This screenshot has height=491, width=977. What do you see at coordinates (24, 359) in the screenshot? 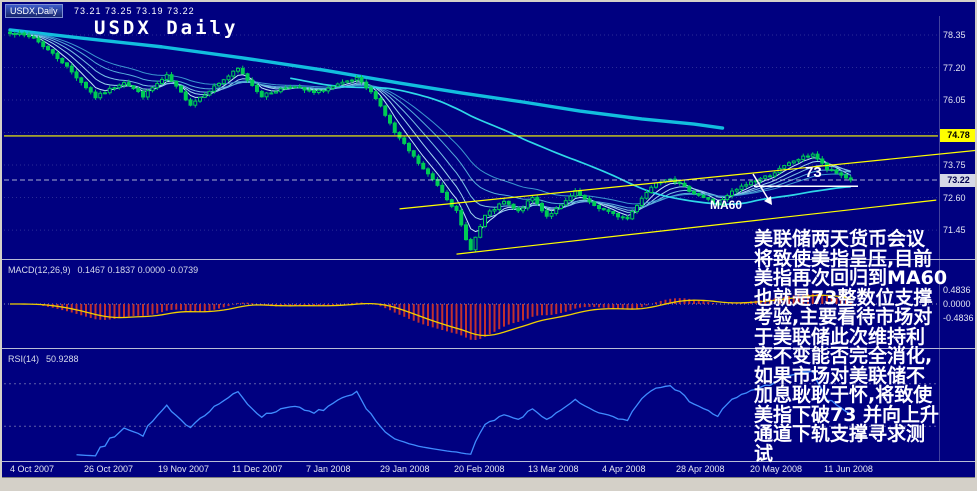
I see `rsi-name: RSI(14)` at bounding box center [24, 359].